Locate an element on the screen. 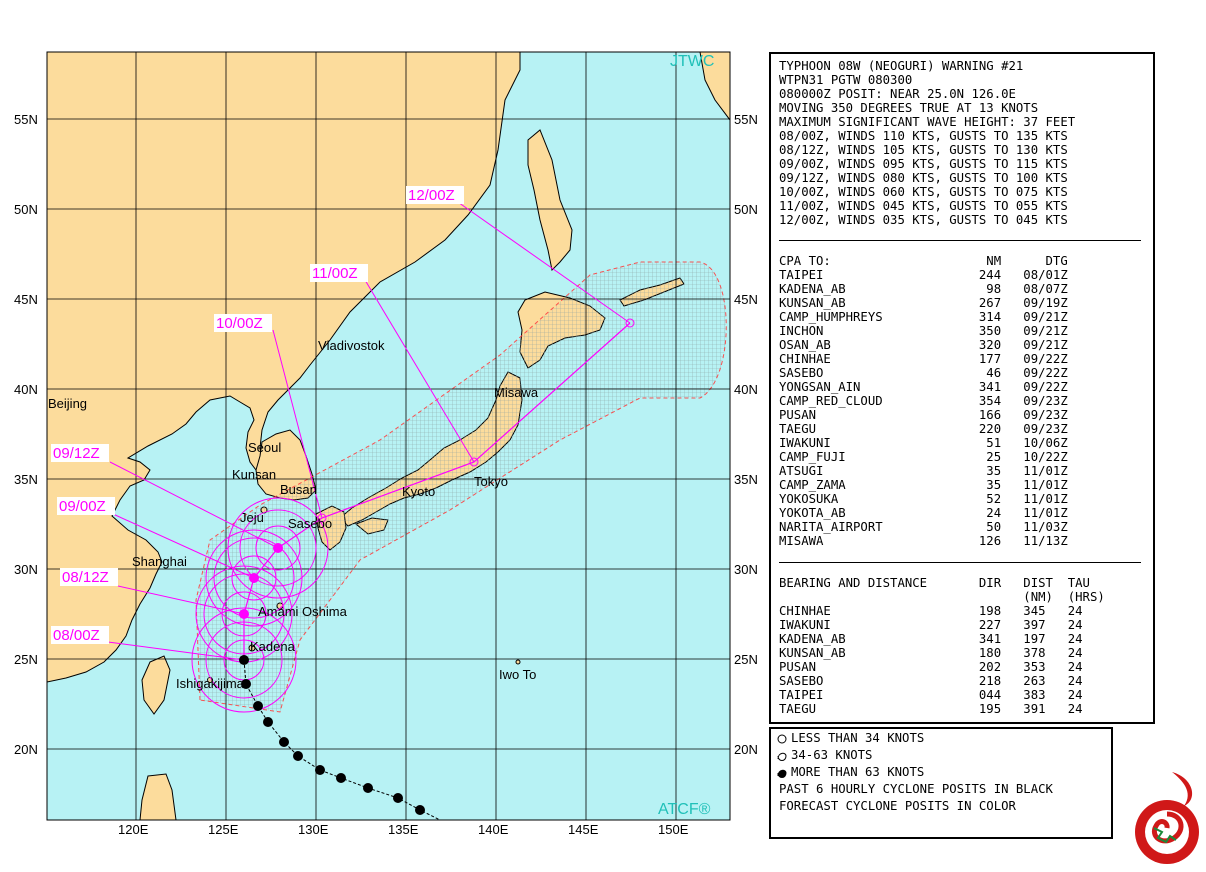 This screenshot has height=872, width=1206. lon-label: 120E is located at coordinates (133, 829).